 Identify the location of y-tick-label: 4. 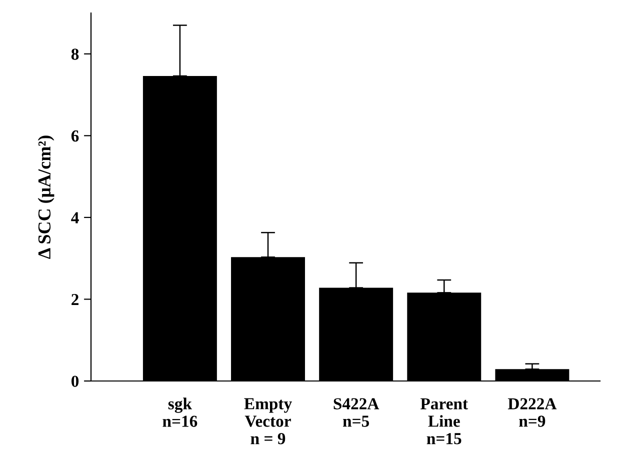
(75, 218).